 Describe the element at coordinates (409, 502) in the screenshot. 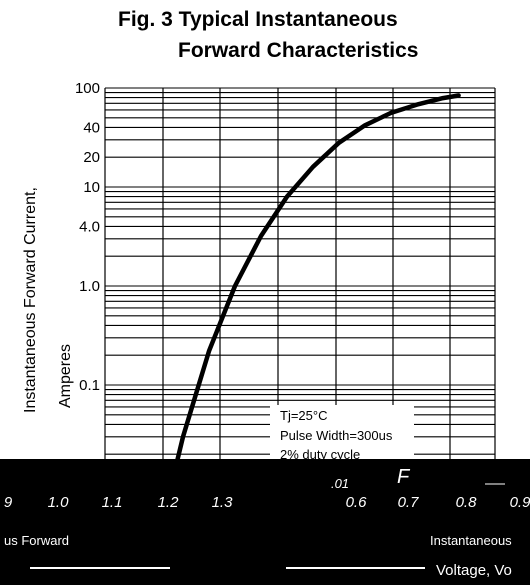

I see `x-tick-label: 0.7` at that location.